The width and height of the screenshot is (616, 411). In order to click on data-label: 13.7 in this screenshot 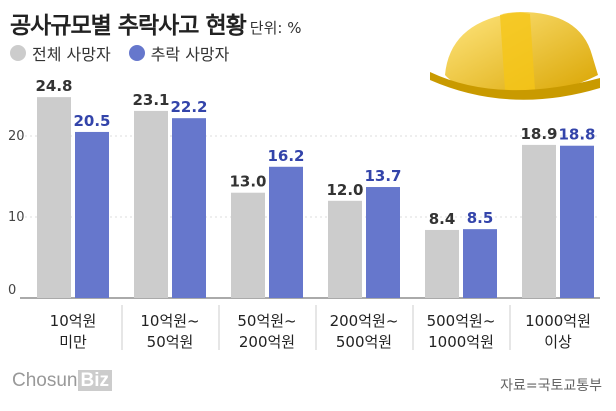, I will do `click(382, 176)`.